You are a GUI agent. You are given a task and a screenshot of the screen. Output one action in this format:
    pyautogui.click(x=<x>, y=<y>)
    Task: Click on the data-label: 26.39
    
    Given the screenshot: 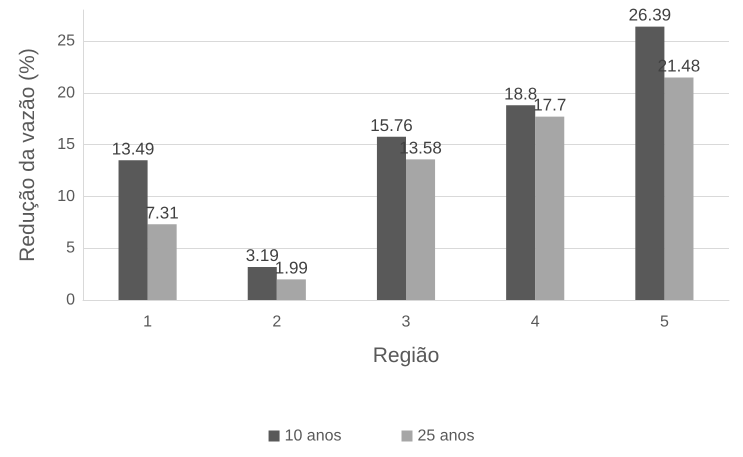 What is the action you would take?
    pyautogui.click(x=650, y=15)
    